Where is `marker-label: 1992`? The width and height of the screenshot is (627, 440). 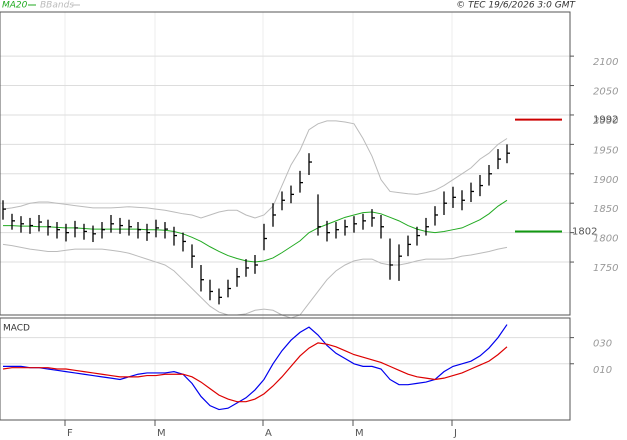 marker-label: 1992 is located at coordinates (605, 120).